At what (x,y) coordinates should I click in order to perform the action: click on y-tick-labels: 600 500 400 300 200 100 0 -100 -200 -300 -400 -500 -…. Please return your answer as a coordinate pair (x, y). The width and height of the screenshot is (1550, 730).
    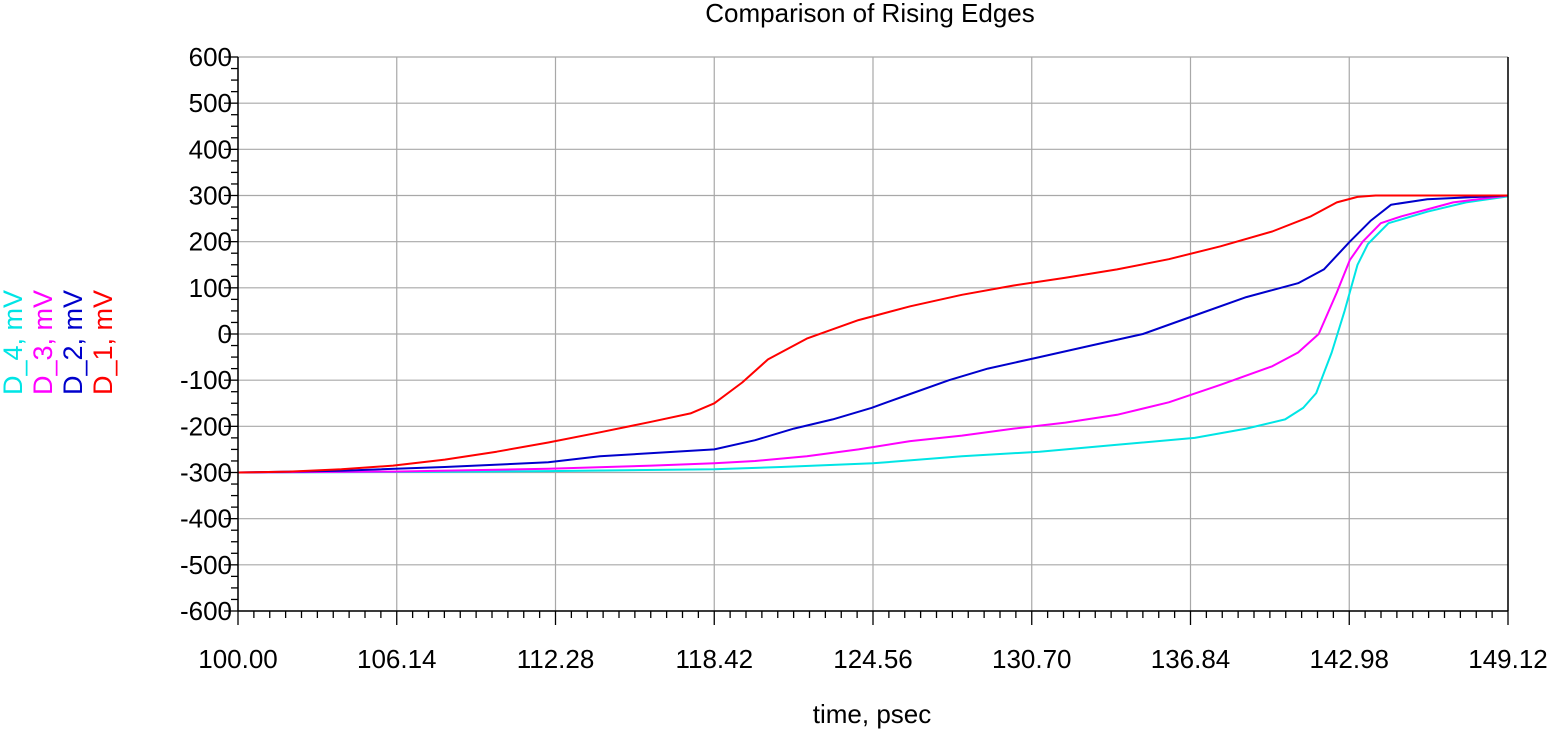
    Looking at the image, I should click on (206, 334).